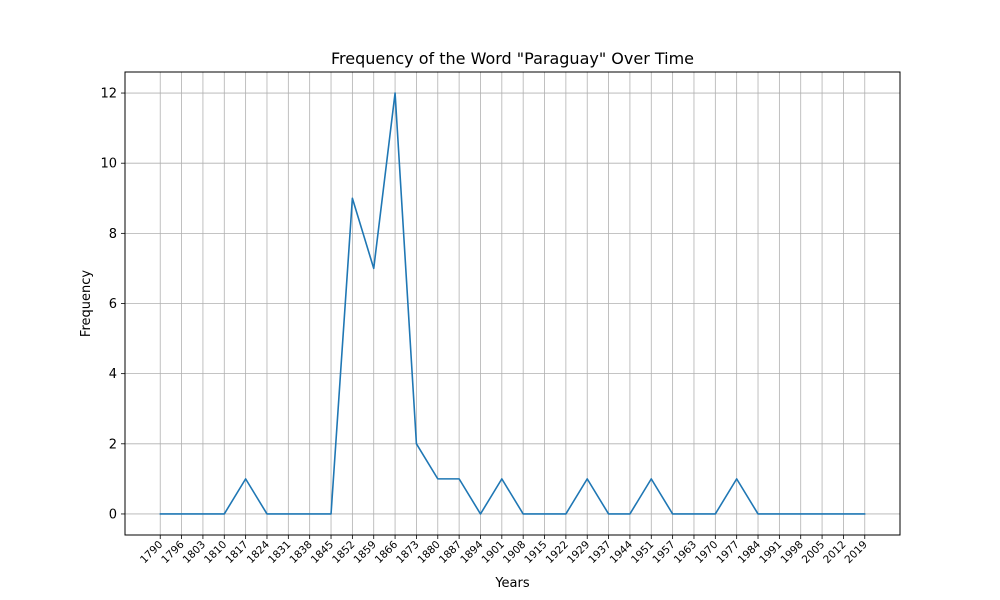  Describe the element at coordinates (512, 583) in the screenshot. I see `x-axis-label: Years` at that location.